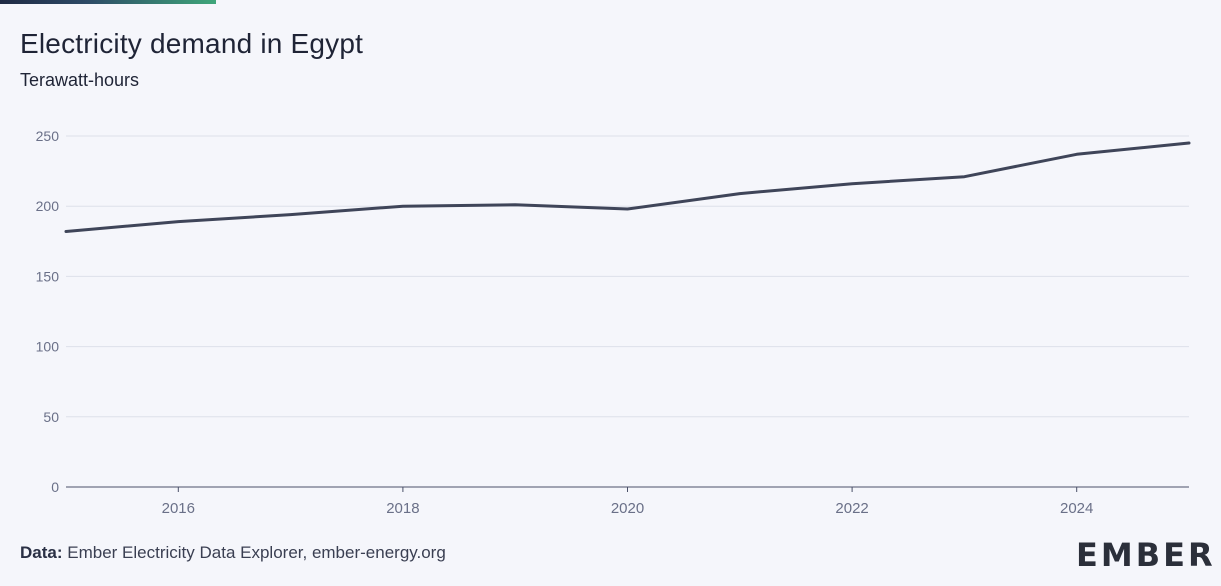 The height and width of the screenshot is (586, 1221). What do you see at coordinates (48, 311) in the screenshot?
I see `y-axis-ticks: 0 50 100 150 200 250` at bounding box center [48, 311].